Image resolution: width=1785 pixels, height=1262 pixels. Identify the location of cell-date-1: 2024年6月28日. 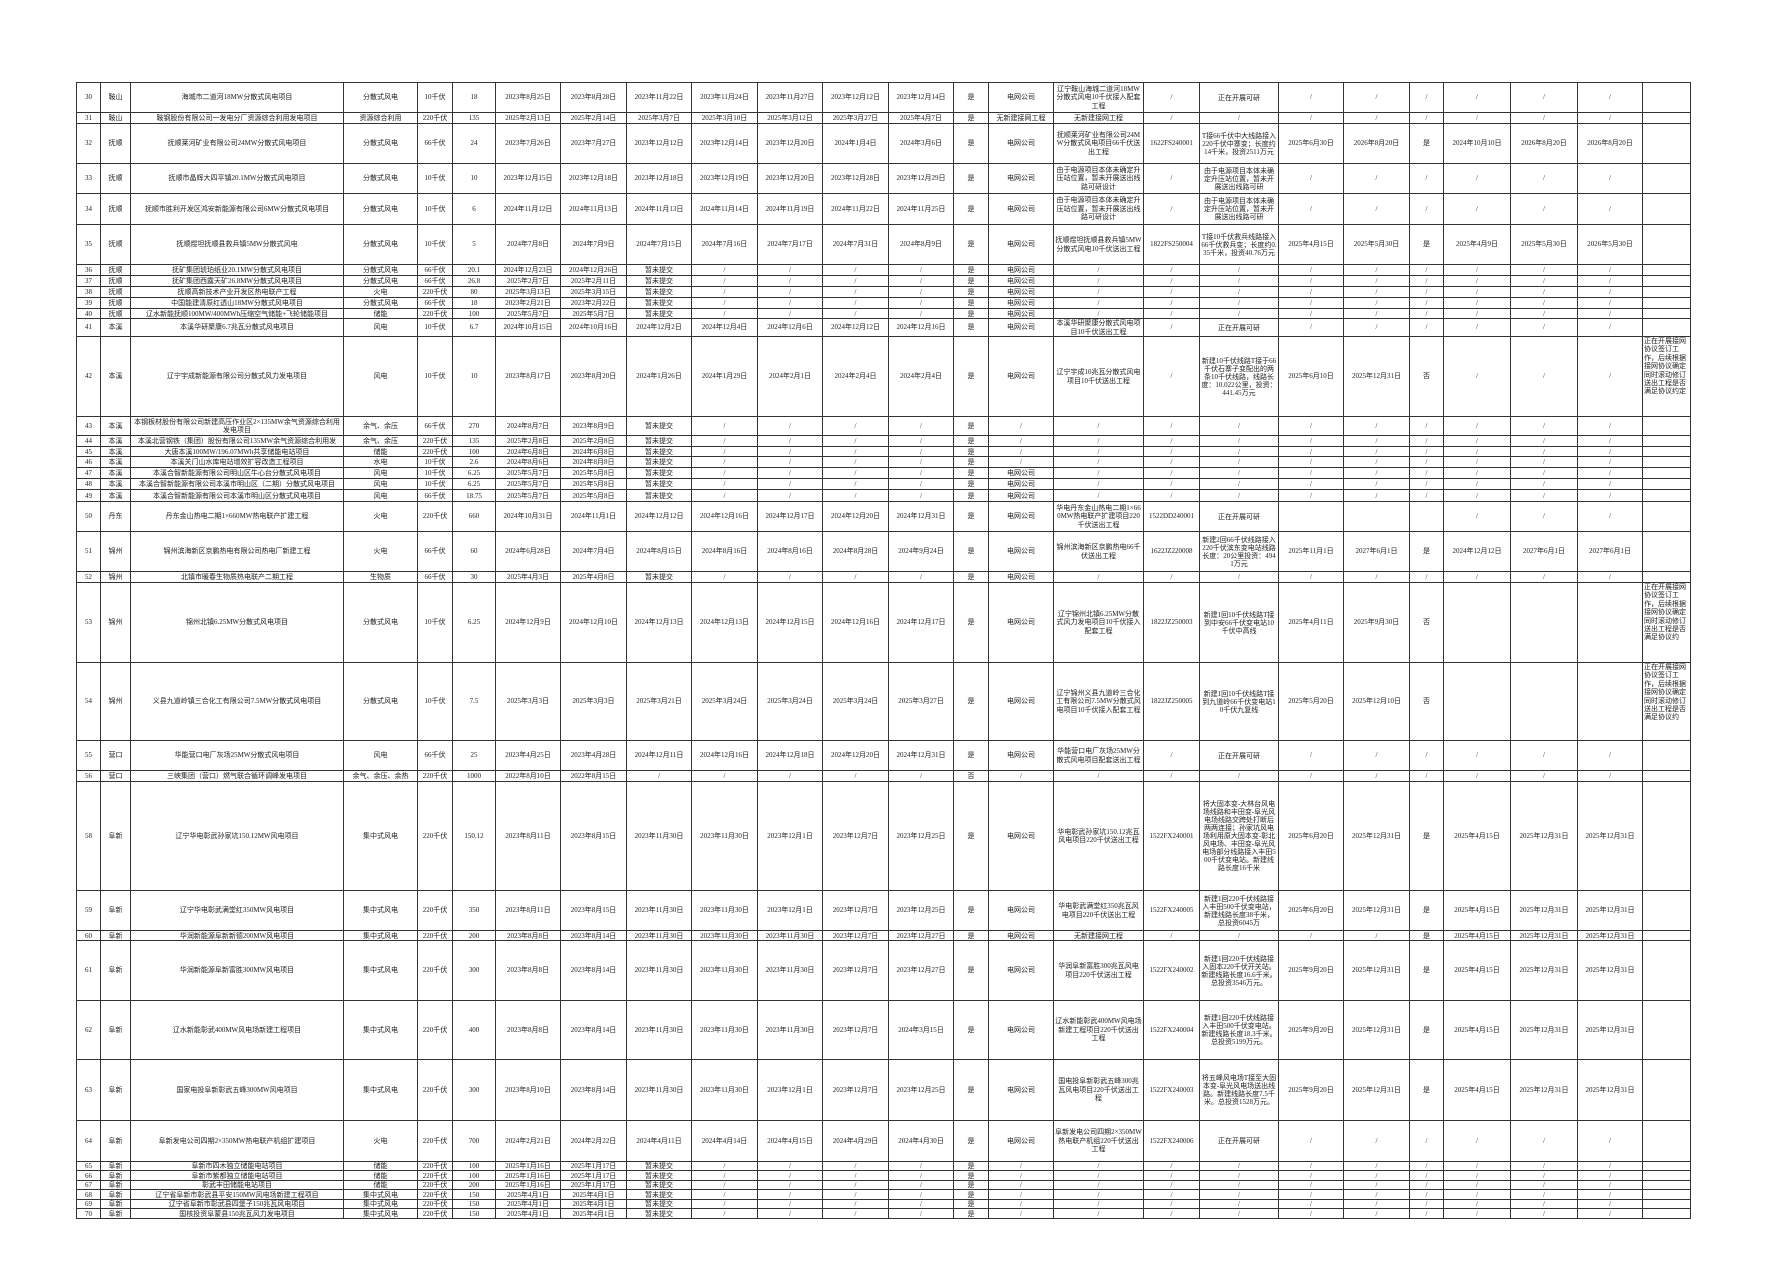
(528, 551).